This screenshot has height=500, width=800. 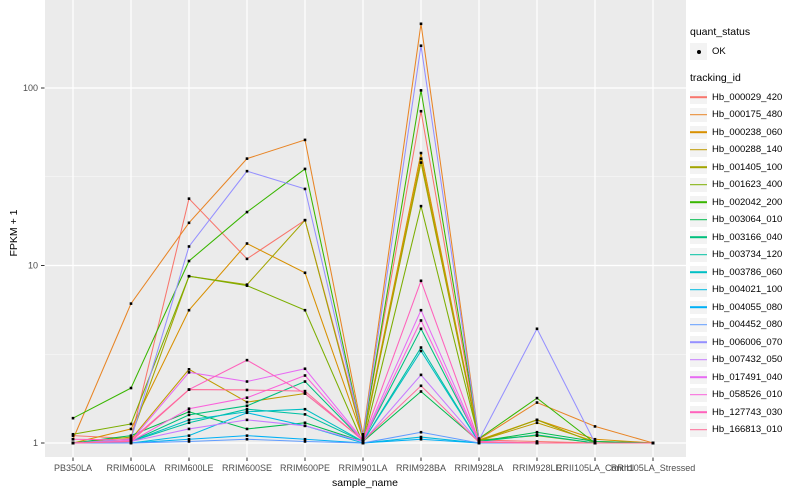 I want to click on legend-item-Hb_007432_050: Hb_007432_050, so click(x=744, y=360).